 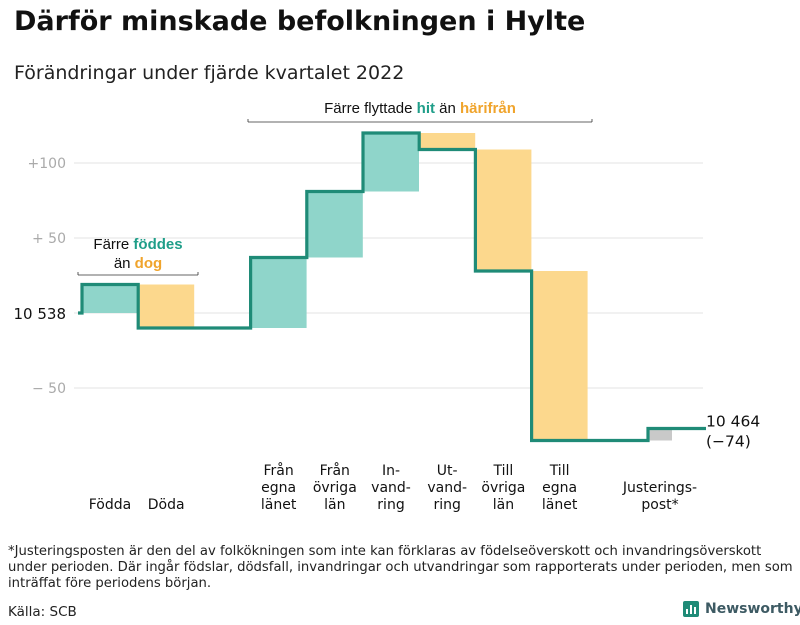 I want to click on category-label: Döda, so click(x=166, y=505).